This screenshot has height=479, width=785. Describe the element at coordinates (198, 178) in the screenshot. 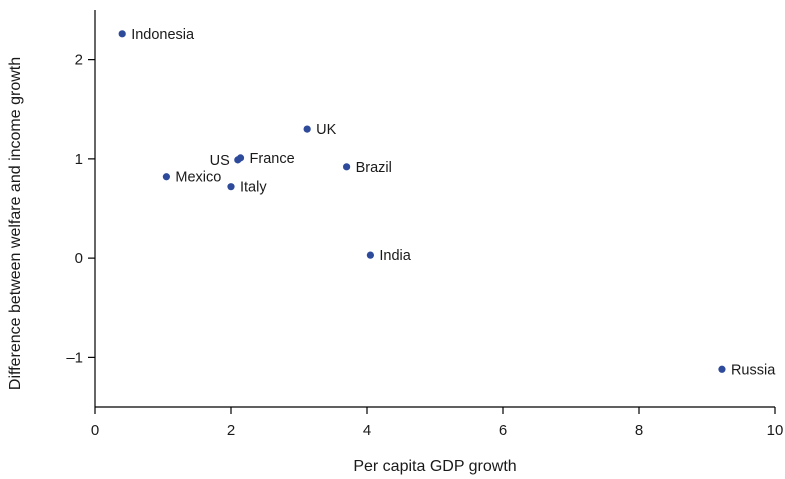

I see `data-point-label: Mexico` at that location.